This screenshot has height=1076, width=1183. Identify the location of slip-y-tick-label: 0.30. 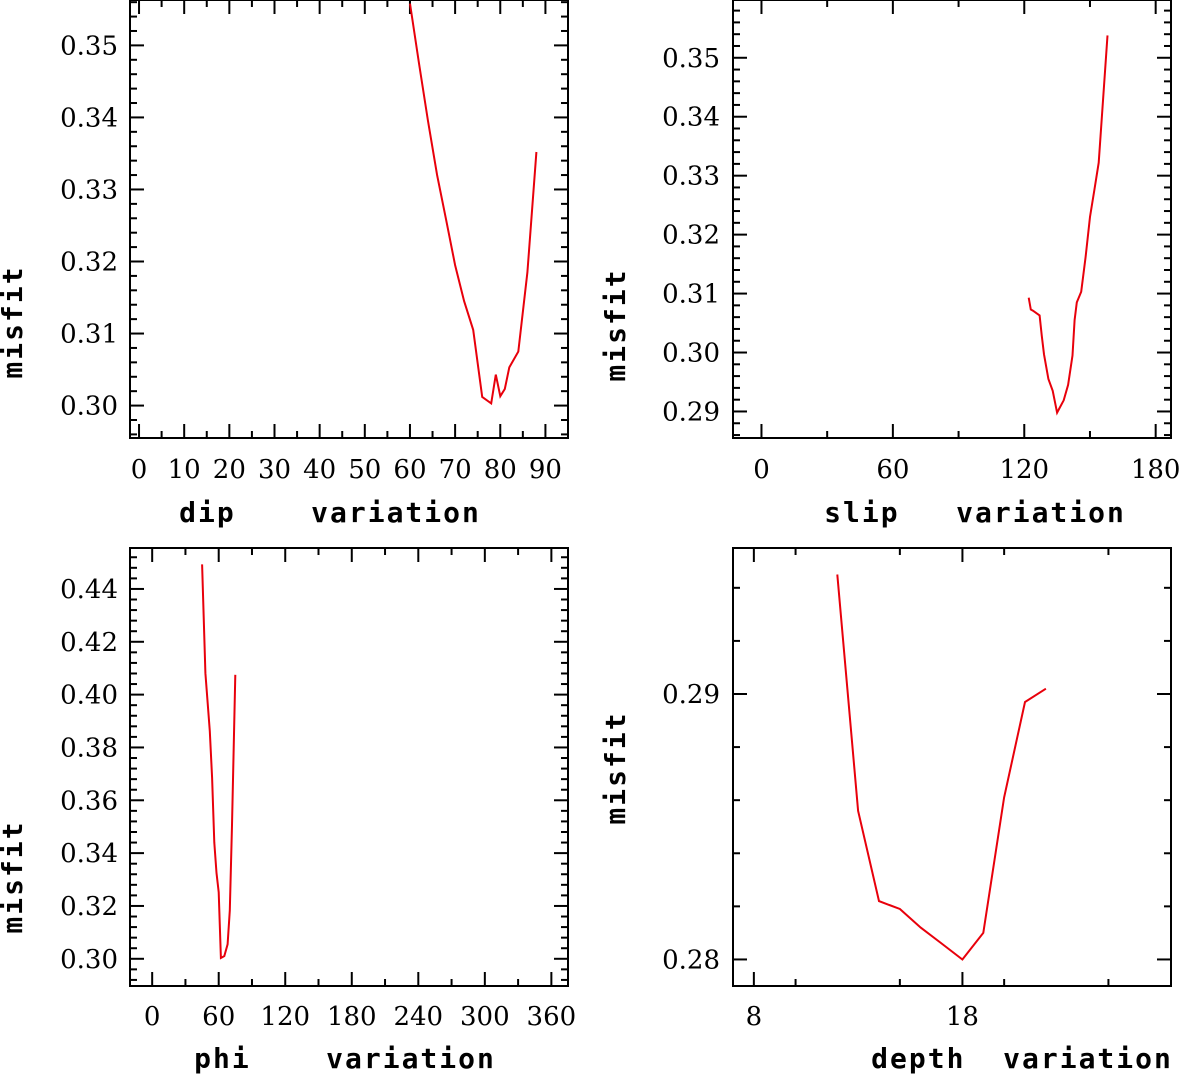
(691, 354).